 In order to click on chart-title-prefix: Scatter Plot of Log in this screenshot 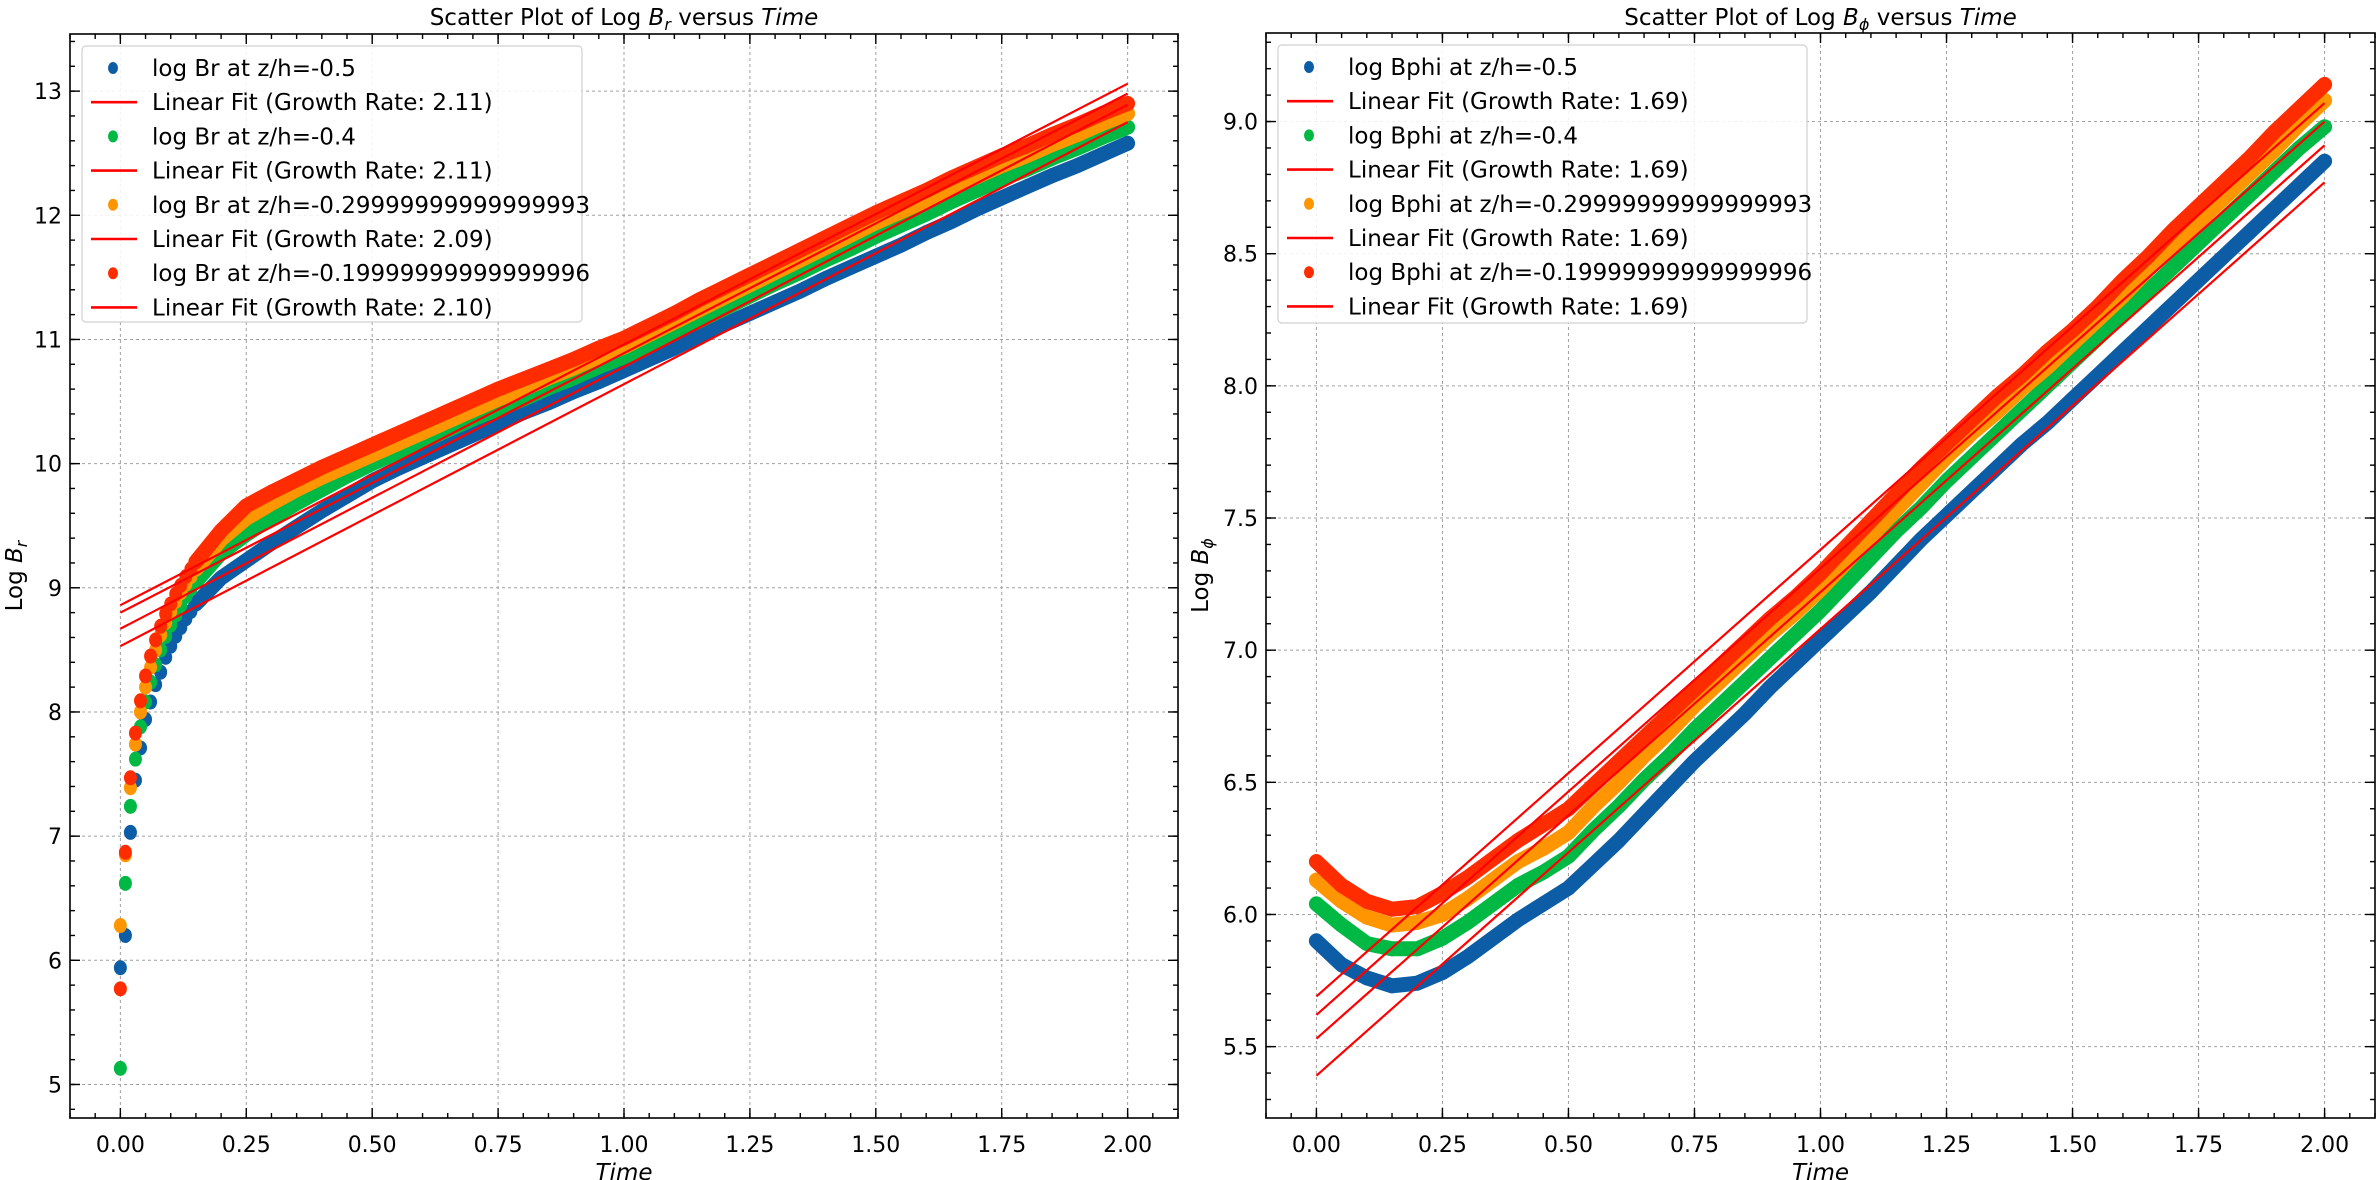, I will do `click(539, 18)`.